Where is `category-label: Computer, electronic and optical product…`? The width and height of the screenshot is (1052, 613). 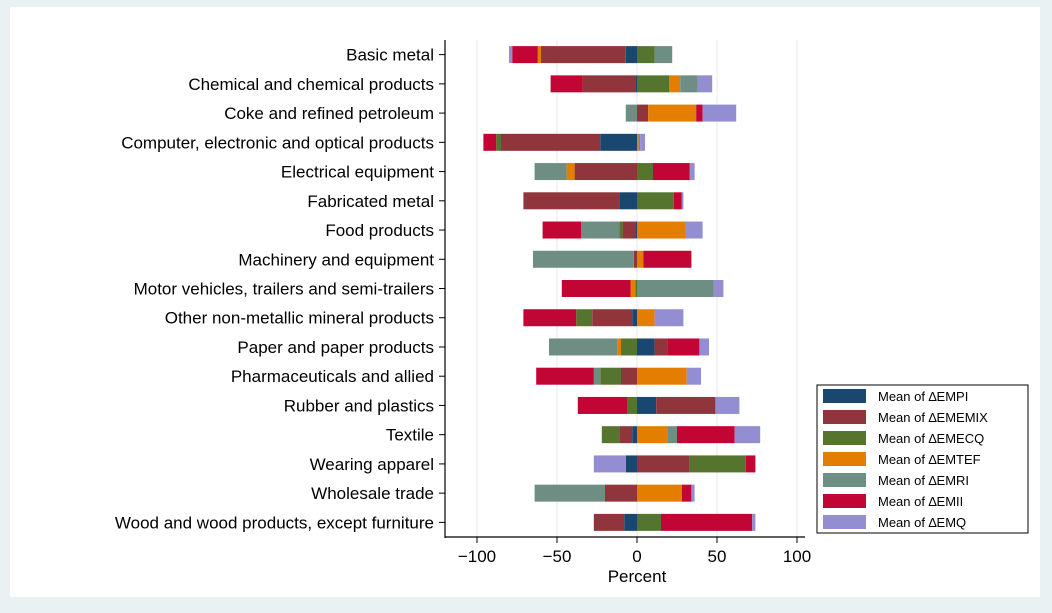 category-label: Computer, electronic and optical product… is located at coordinates (277, 142).